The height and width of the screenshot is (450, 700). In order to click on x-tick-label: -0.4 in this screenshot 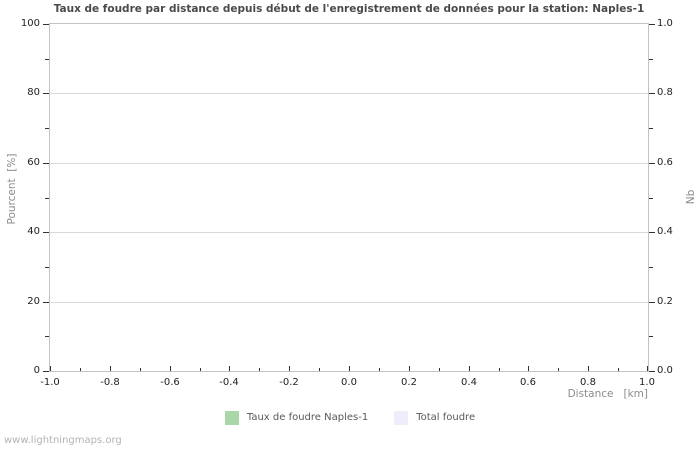, I will do `click(229, 382)`.